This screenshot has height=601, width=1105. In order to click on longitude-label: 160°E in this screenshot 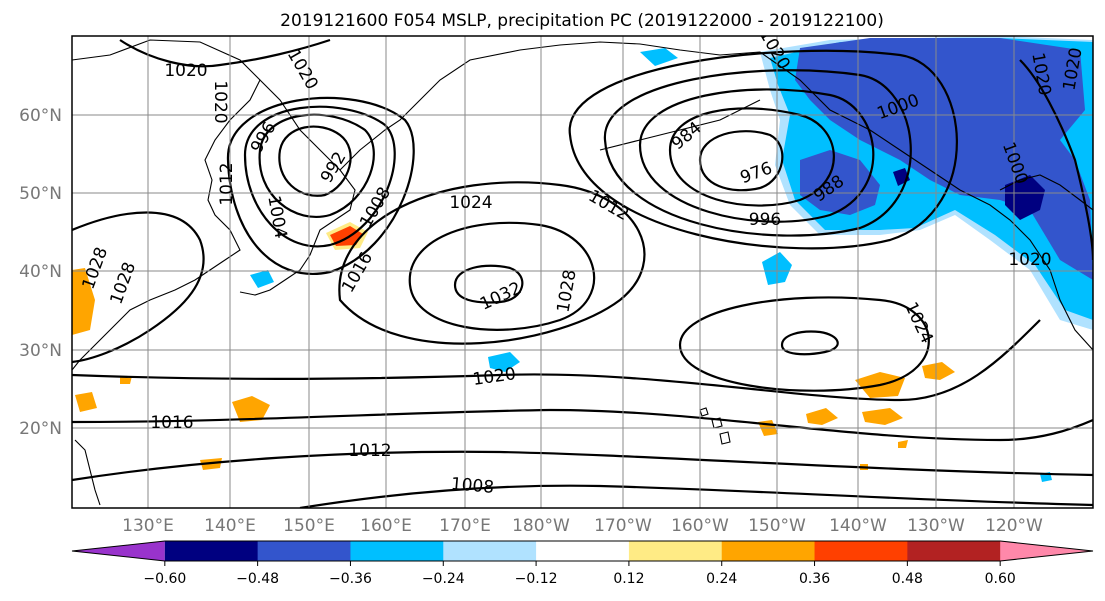, I will do `click(386, 526)`.